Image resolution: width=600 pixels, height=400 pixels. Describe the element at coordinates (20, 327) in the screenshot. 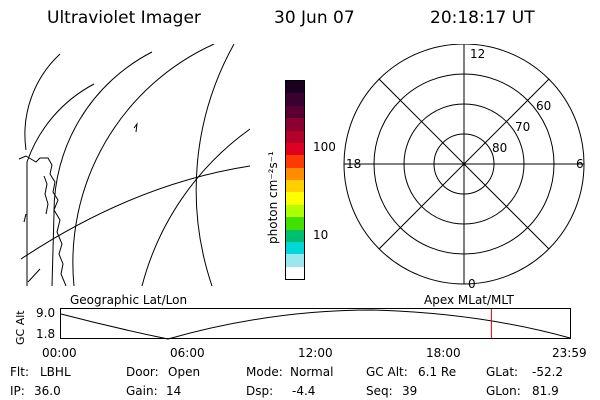

I see `altitude-ylabel: GC Alt` at that location.